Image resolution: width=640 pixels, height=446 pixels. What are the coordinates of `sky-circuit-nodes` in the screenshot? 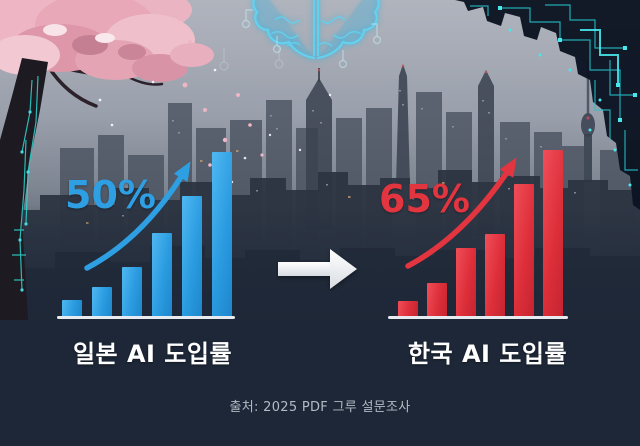 It's located at (251, 58).